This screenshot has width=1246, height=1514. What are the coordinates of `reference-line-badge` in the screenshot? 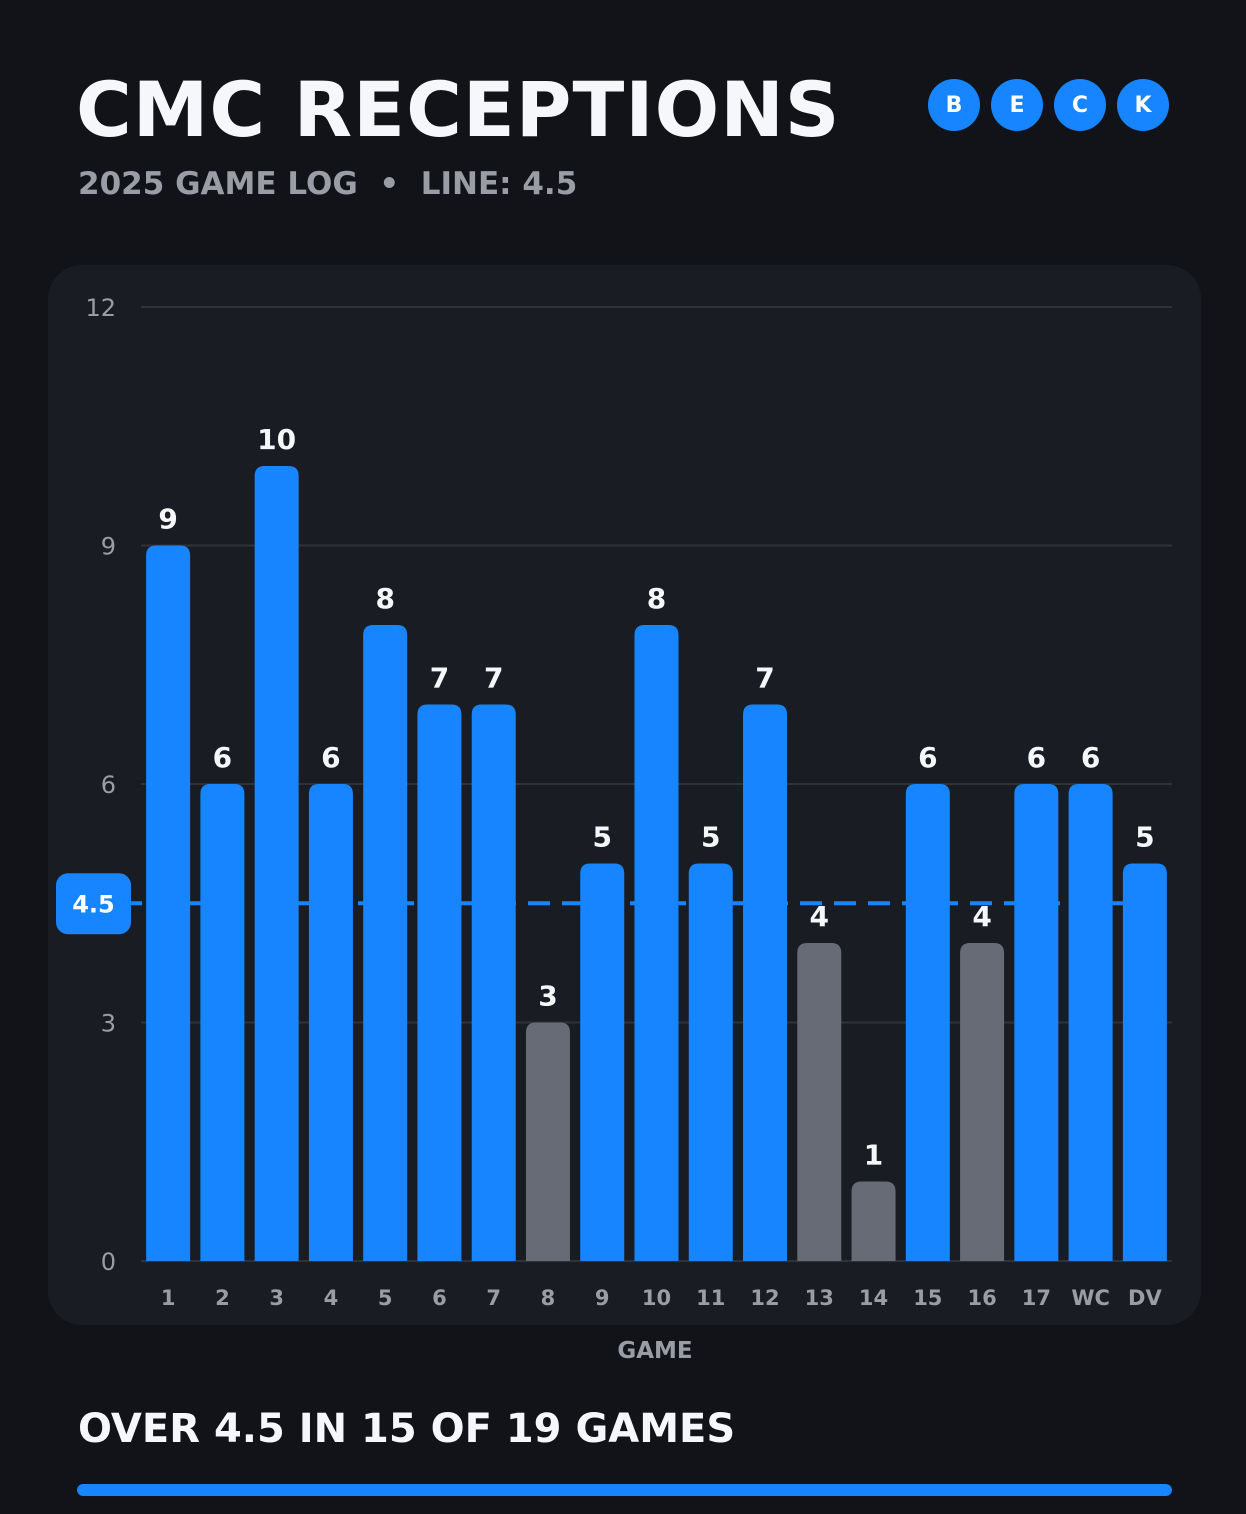 It's located at (93, 904).